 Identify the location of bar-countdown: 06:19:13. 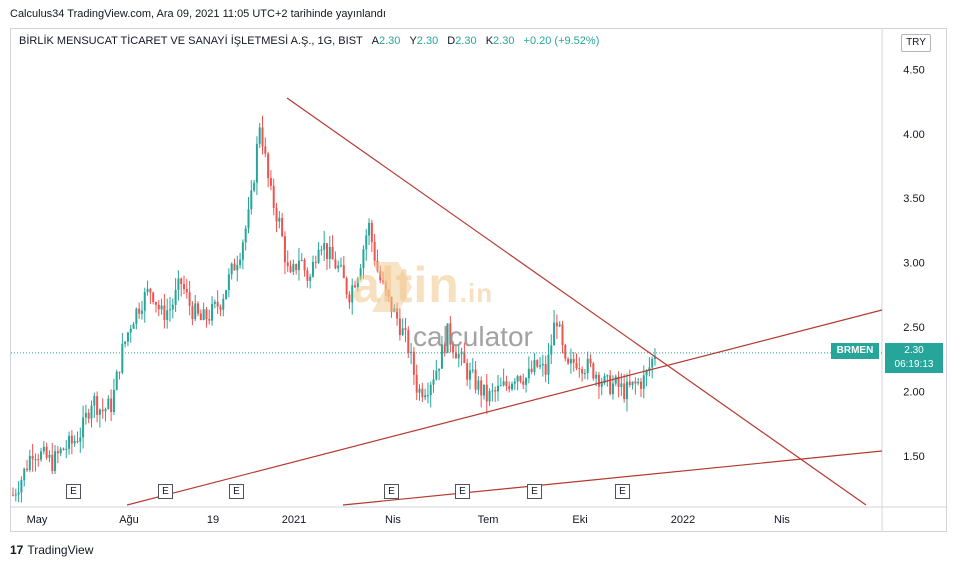
(914, 364).